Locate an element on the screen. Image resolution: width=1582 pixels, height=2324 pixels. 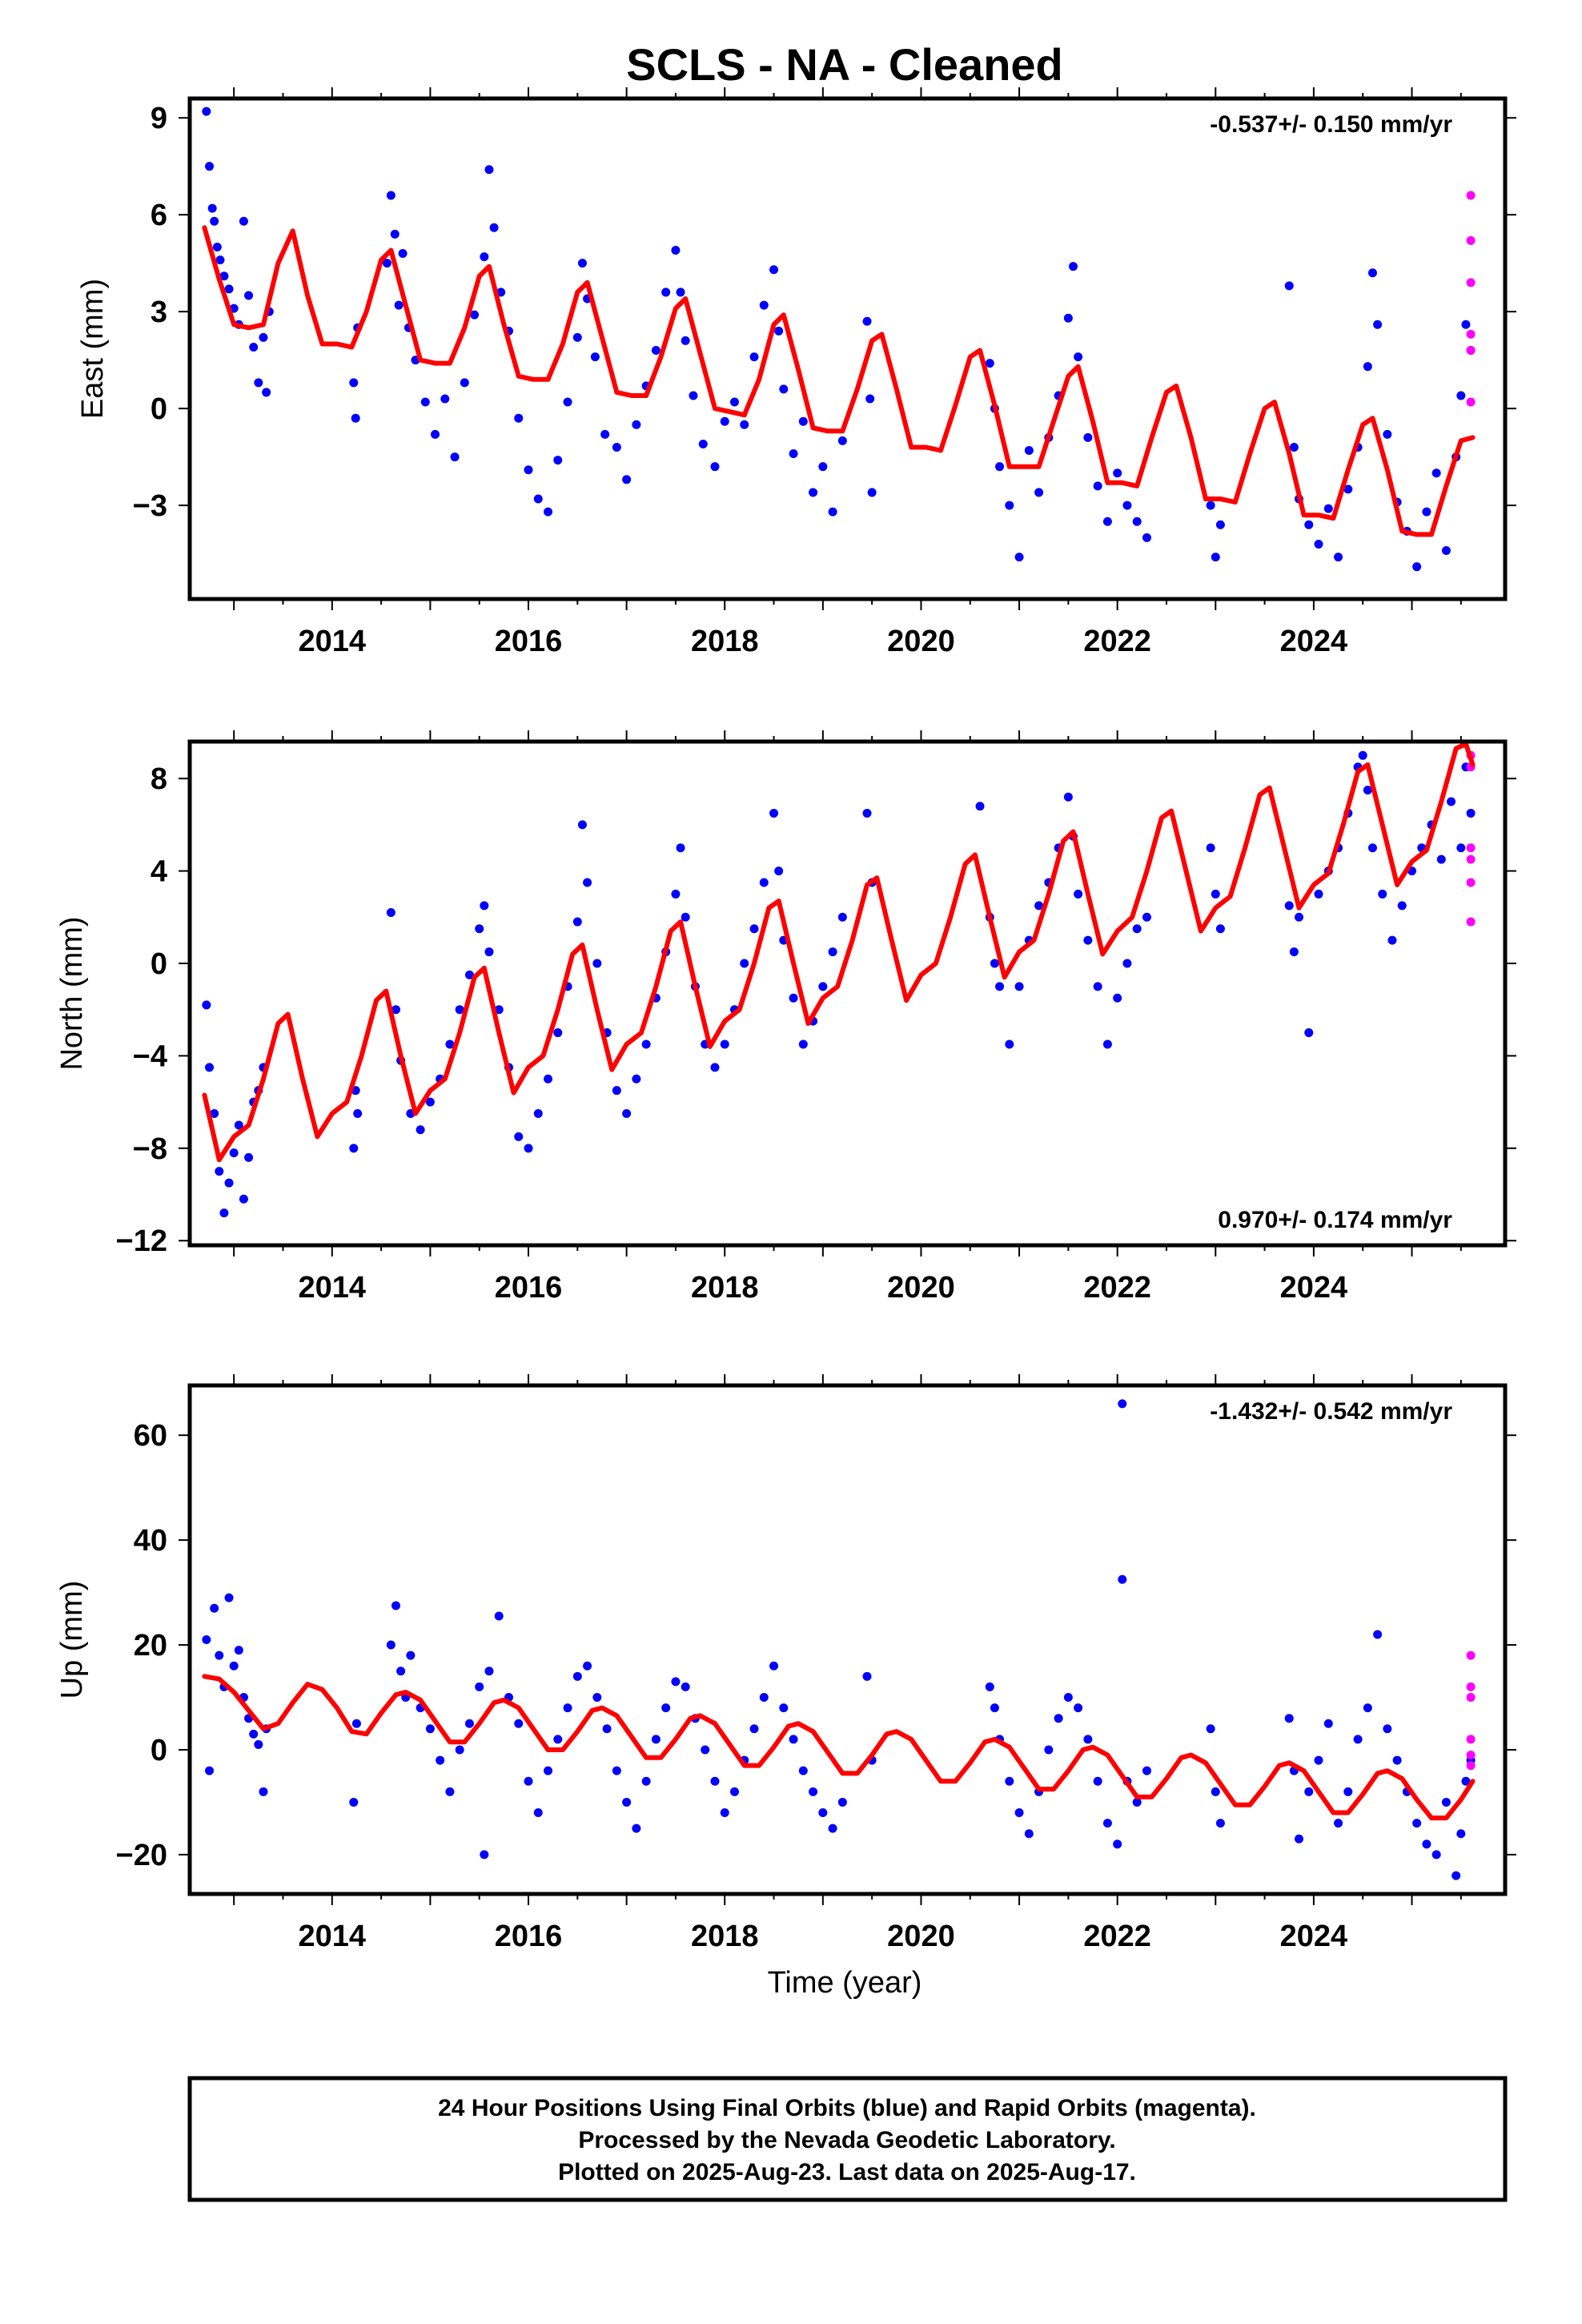
east-x-tick-label: 2018 is located at coordinates (725, 641).